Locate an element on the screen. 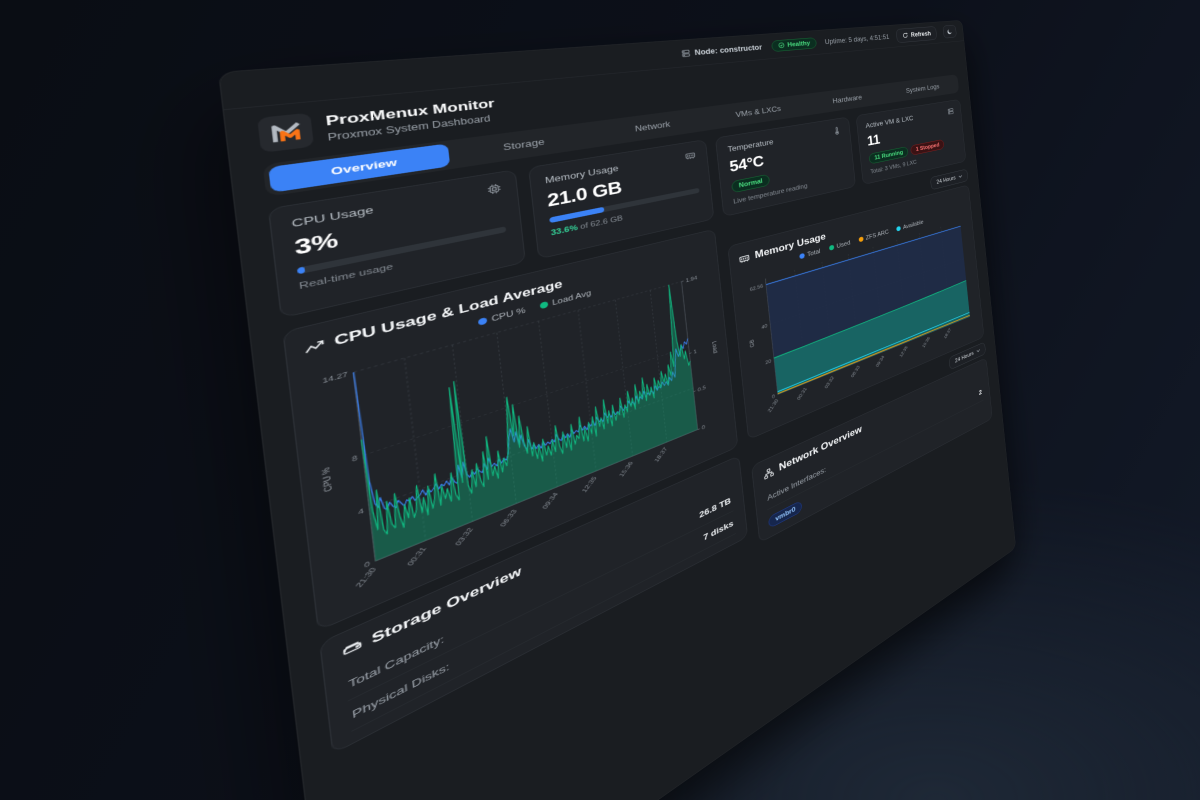 This screenshot has height=800, width=1200. node-indicator: Node: constructor is located at coordinates (721, 50).